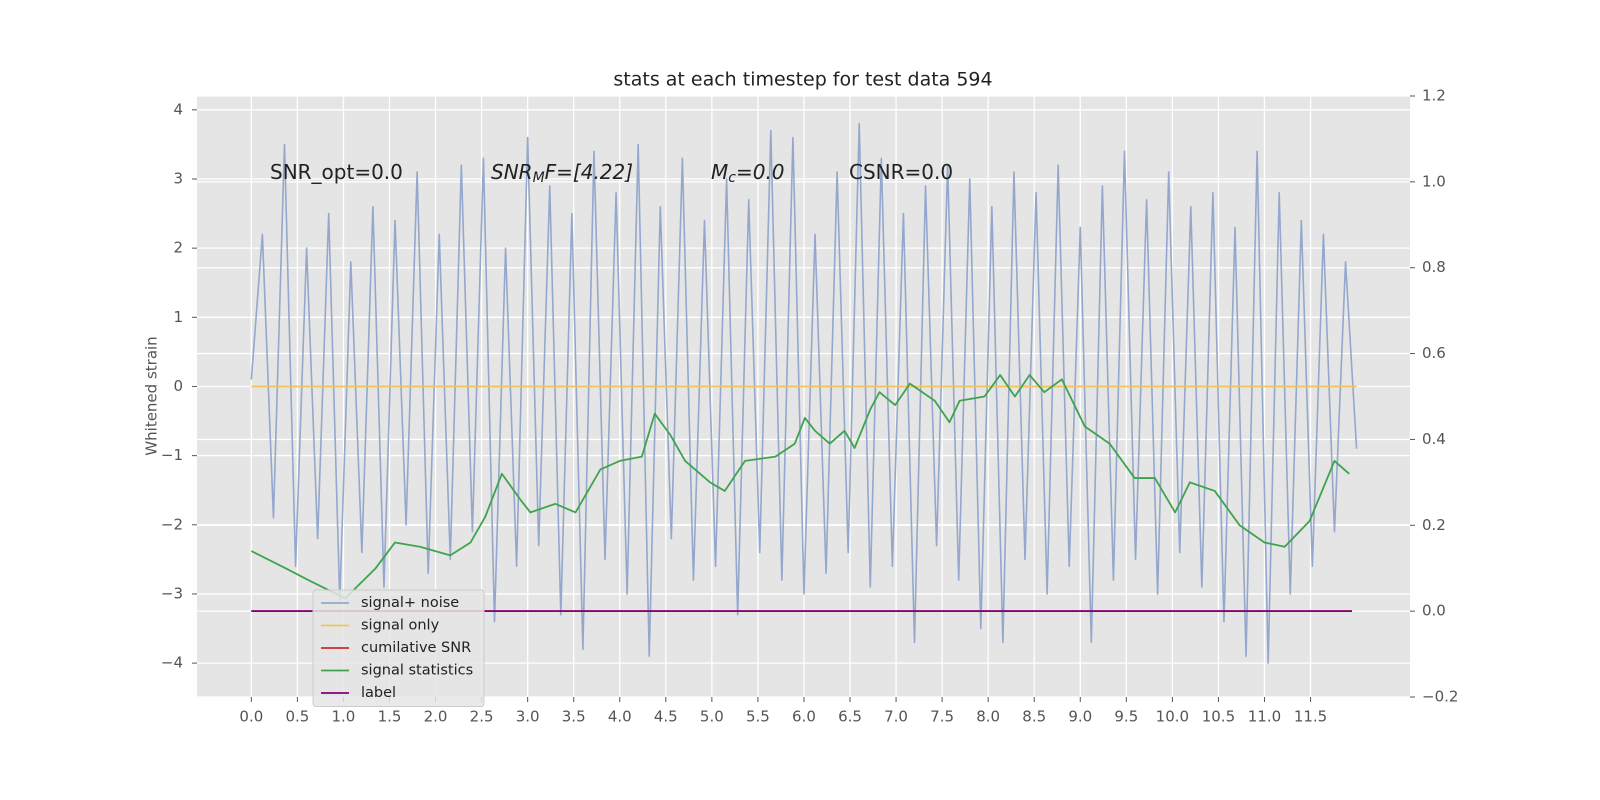  What do you see at coordinates (712, 717) in the screenshot?
I see `x-tick-label: 5.0` at bounding box center [712, 717].